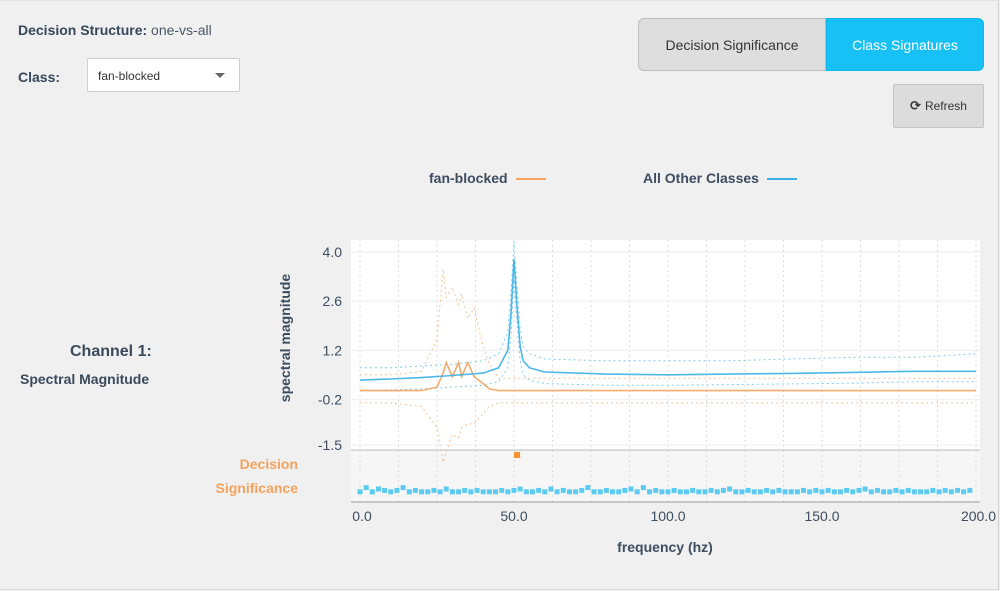 The image size is (1000, 591). I want to click on y-tick-labels: 4.0 2.6 1.2 -0.2 -1.5, so click(330, 348).